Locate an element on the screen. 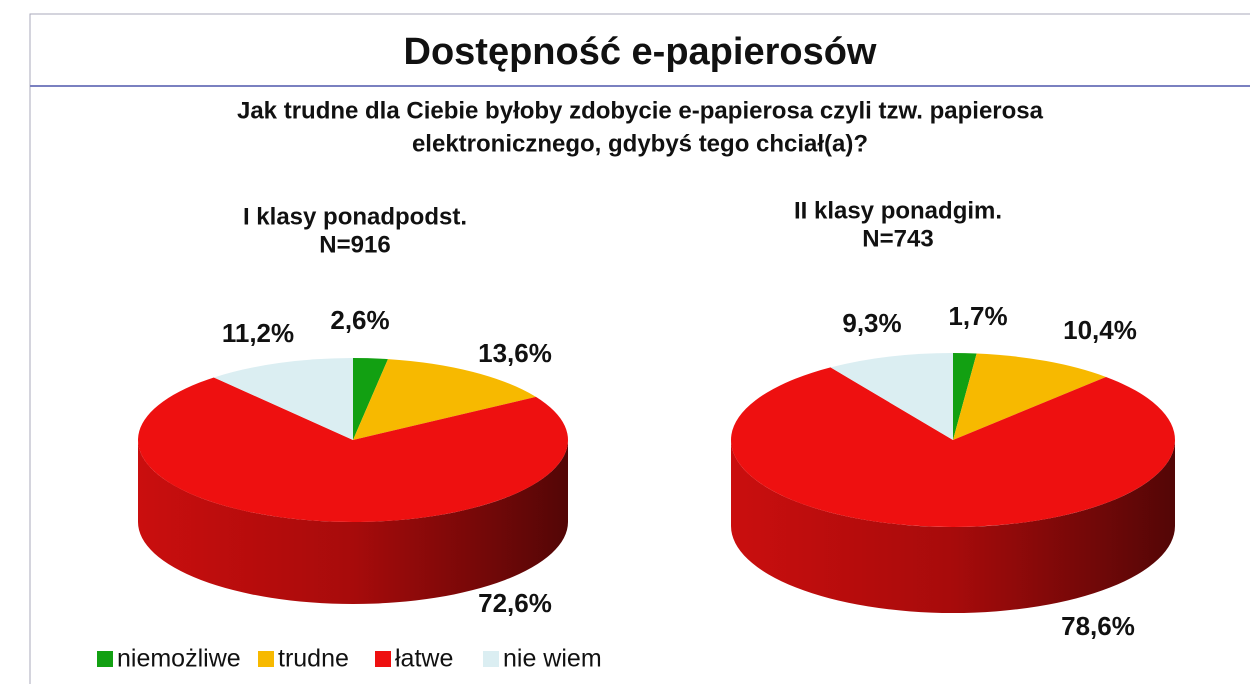  subtitle: elektronicznego, gdybyś tego chciał(a)? is located at coordinates (640, 143).